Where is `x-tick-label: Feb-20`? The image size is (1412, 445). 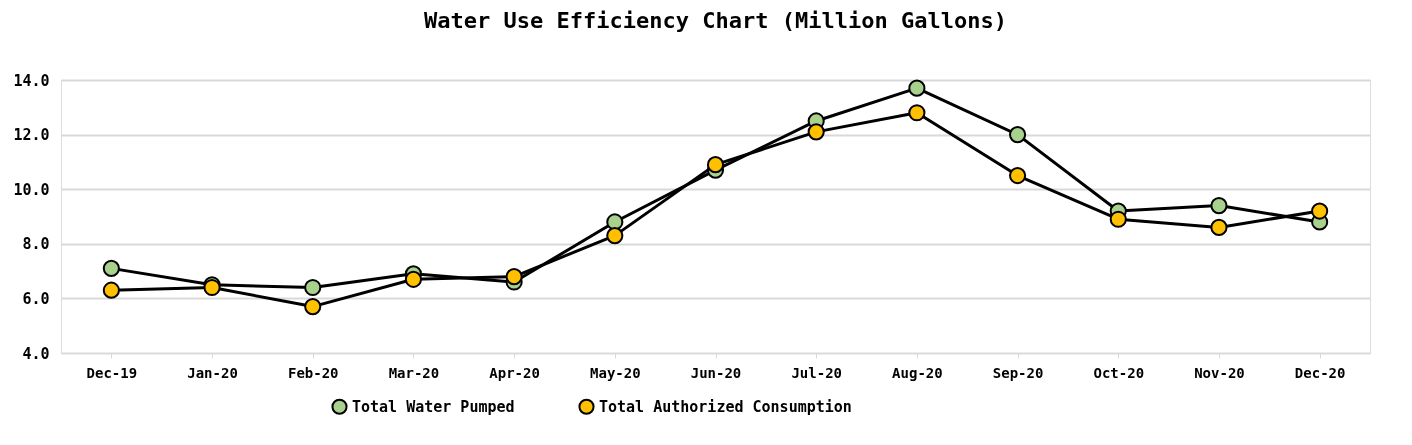
x-tick-label: Feb-20 is located at coordinates (313, 372).